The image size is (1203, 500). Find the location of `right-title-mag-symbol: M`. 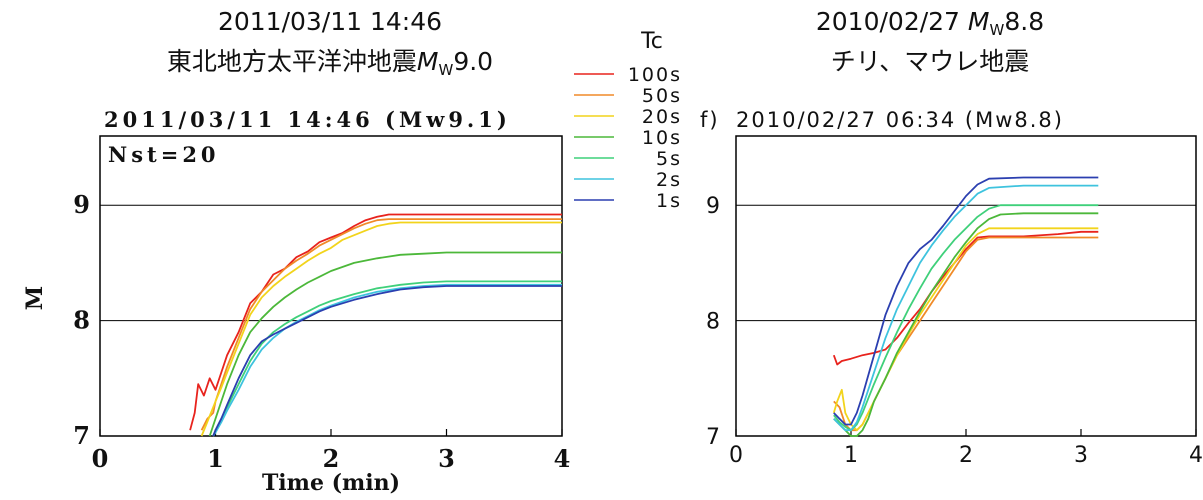

right-title-mag-symbol: M is located at coordinates (979, 21).